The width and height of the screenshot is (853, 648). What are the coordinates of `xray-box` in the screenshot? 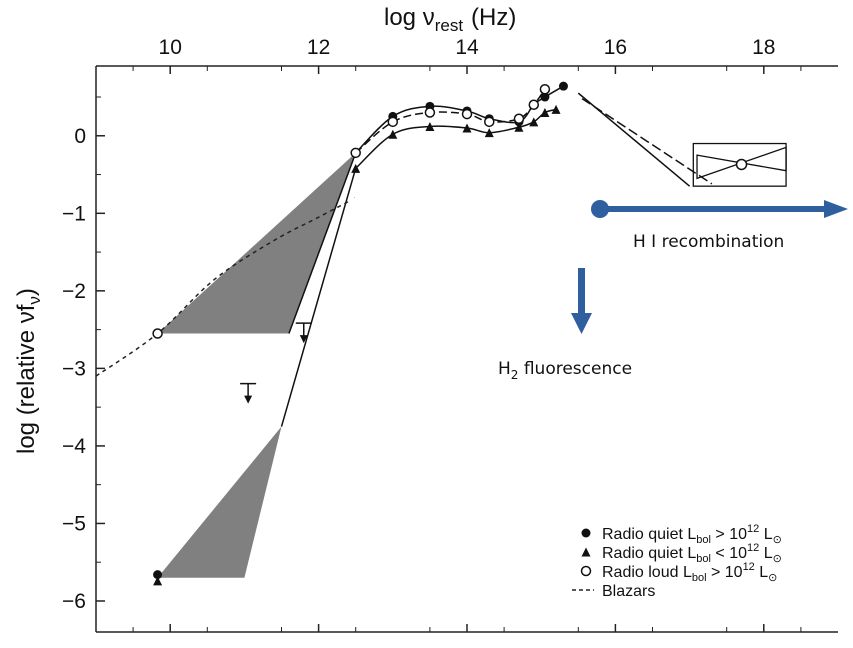 It's located at (739, 164).